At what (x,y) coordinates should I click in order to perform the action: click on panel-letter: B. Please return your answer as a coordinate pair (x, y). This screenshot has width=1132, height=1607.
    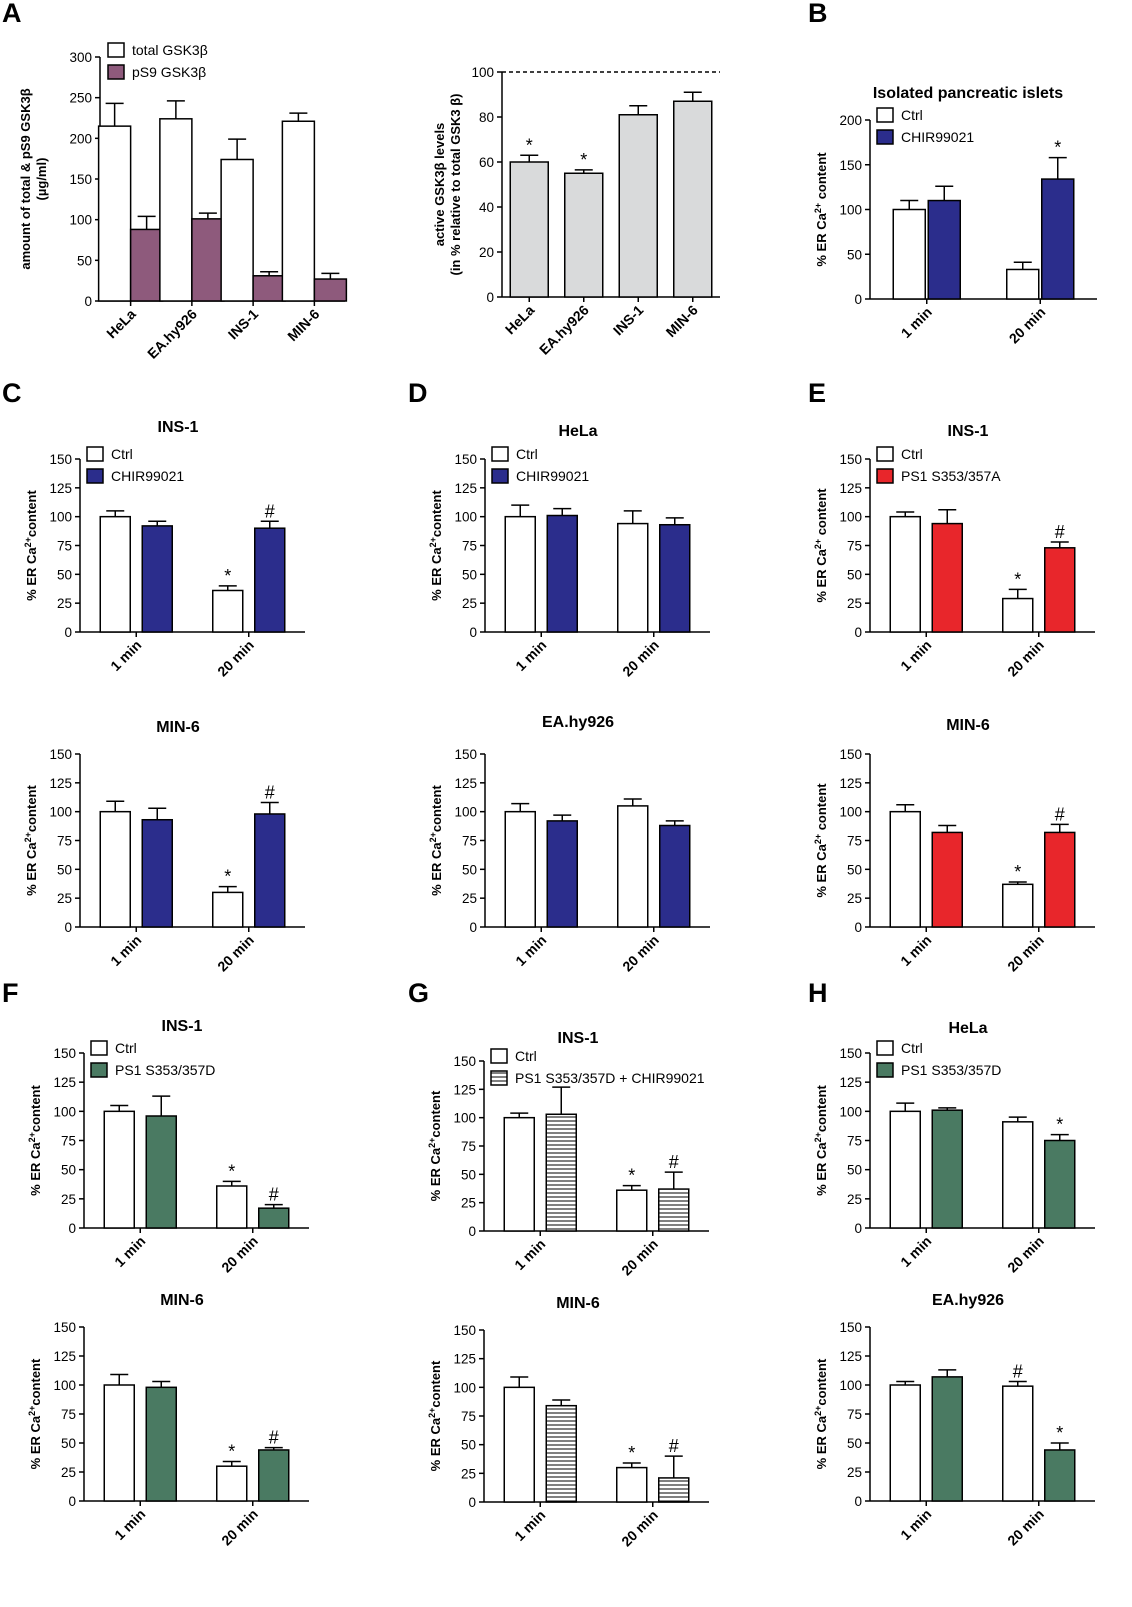
    Looking at the image, I should click on (818, 14).